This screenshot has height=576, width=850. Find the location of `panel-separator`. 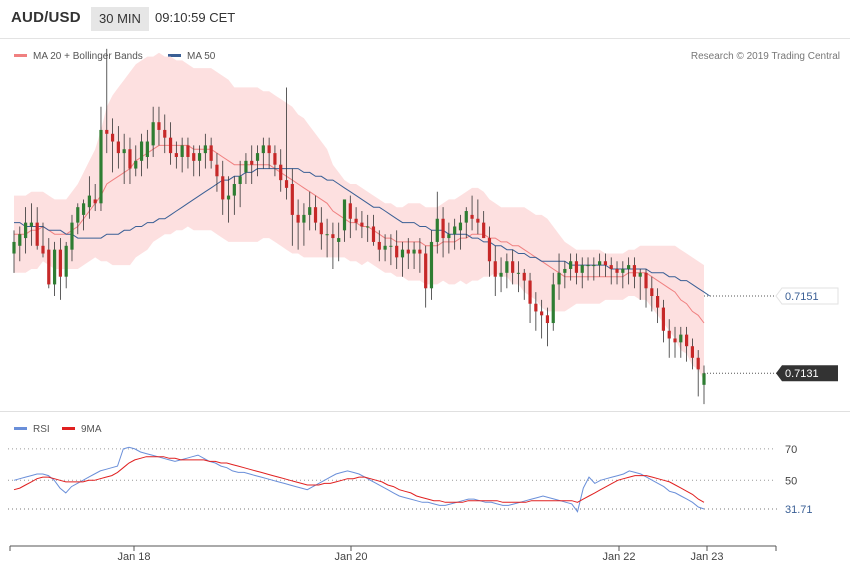

panel-separator is located at coordinates (425, 411).